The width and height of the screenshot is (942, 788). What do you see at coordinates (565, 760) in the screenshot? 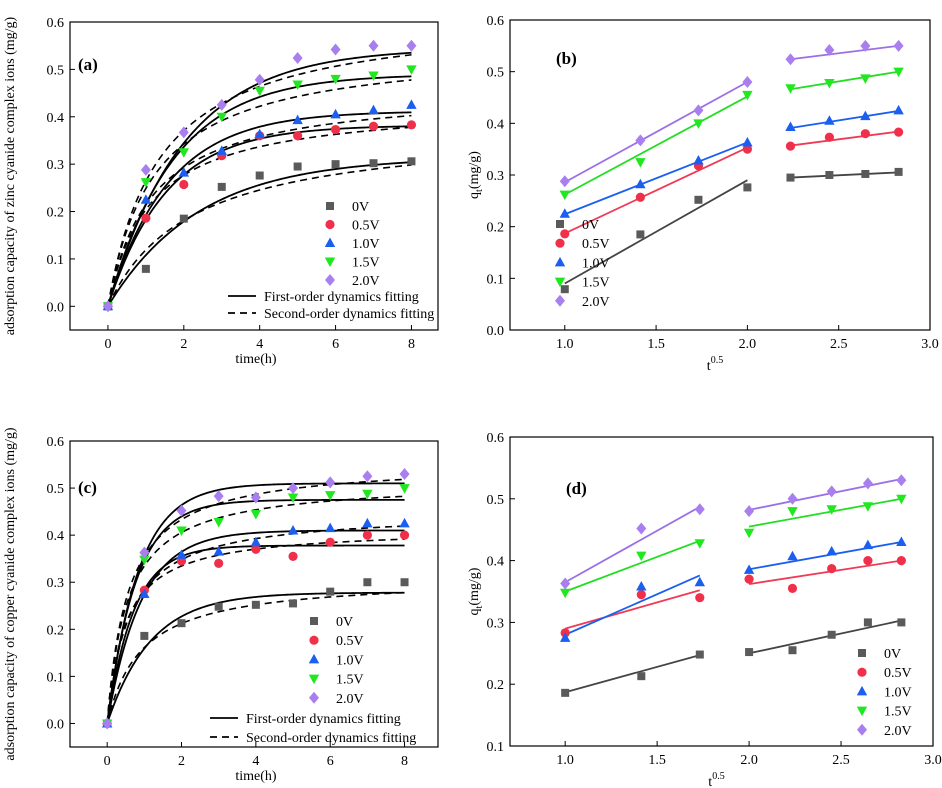
I see `x-tick-label: 1.0` at bounding box center [565, 760].